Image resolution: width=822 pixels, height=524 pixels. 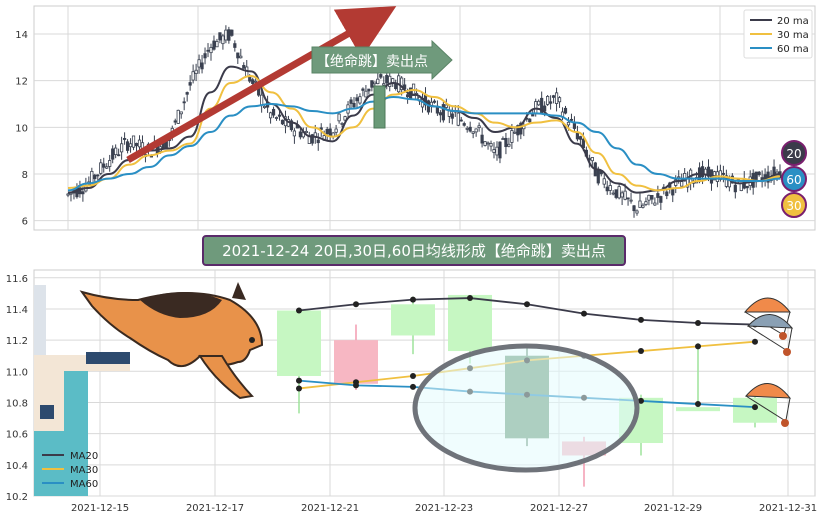 I want to click on top-y-ticks: 6 8 10 12 14, so click(x=21, y=129).